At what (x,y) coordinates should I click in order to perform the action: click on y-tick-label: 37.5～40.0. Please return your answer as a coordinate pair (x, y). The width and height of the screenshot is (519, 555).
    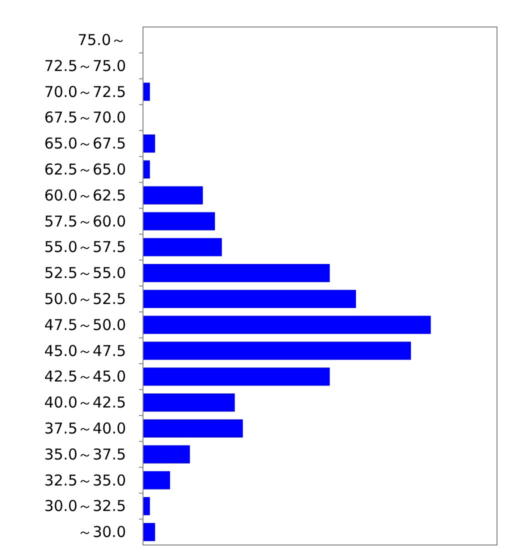
    Looking at the image, I should click on (85, 428).